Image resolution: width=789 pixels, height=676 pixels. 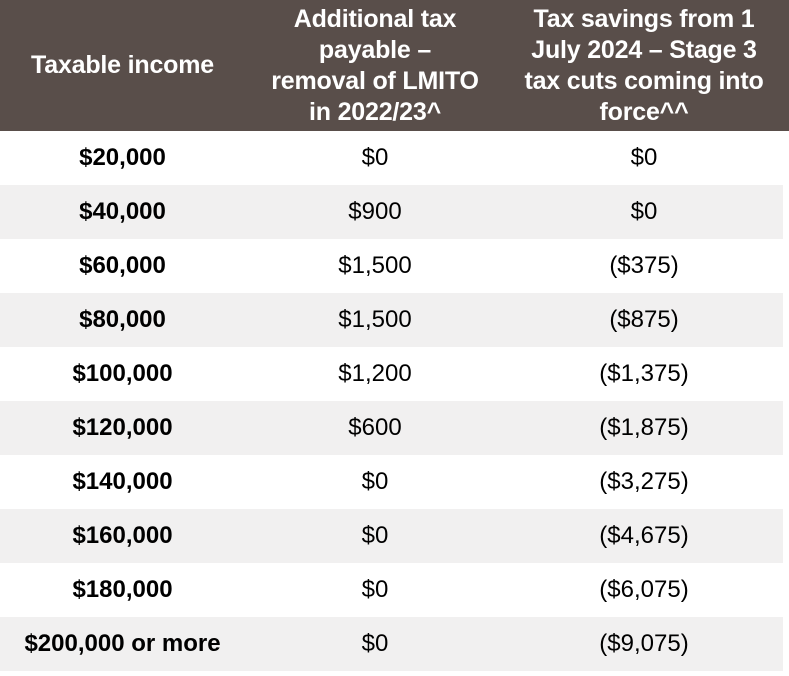 What do you see at coordinates (647, 644) in the screenshot?
I see `cell-tax-savings: ($9,075)` at bounding box center [647, 644].